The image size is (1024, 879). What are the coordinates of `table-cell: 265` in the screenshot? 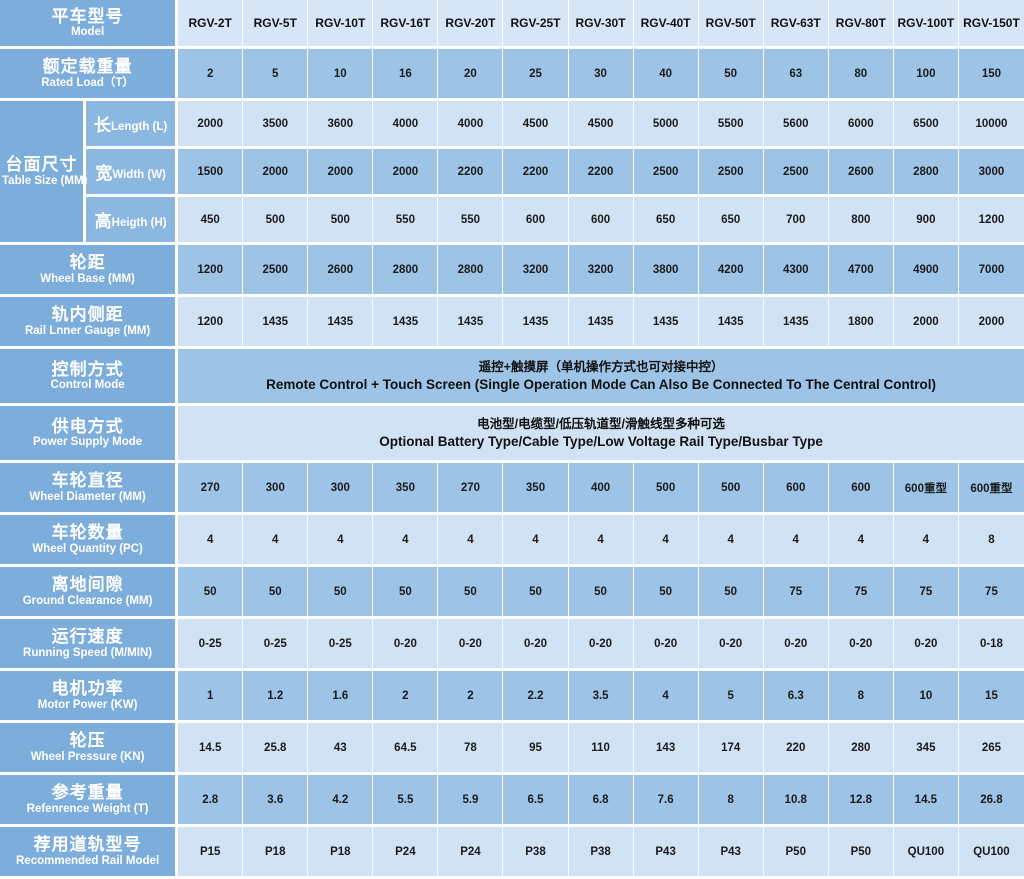 It's located at (991, 749).